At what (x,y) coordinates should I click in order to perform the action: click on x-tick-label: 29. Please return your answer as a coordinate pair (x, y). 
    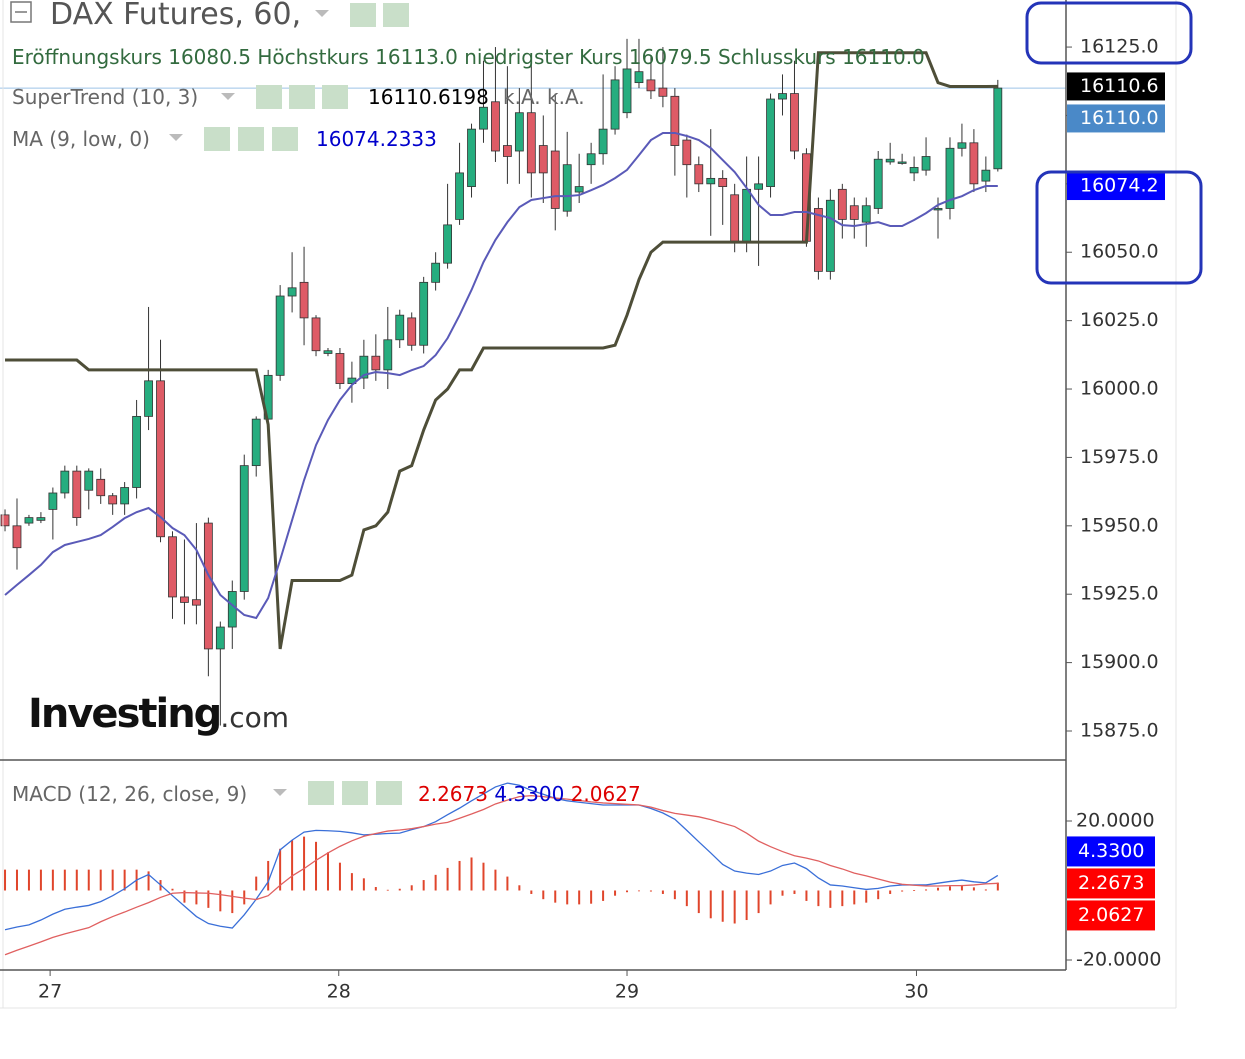
    Looking at the image, I should click on (627, 992).